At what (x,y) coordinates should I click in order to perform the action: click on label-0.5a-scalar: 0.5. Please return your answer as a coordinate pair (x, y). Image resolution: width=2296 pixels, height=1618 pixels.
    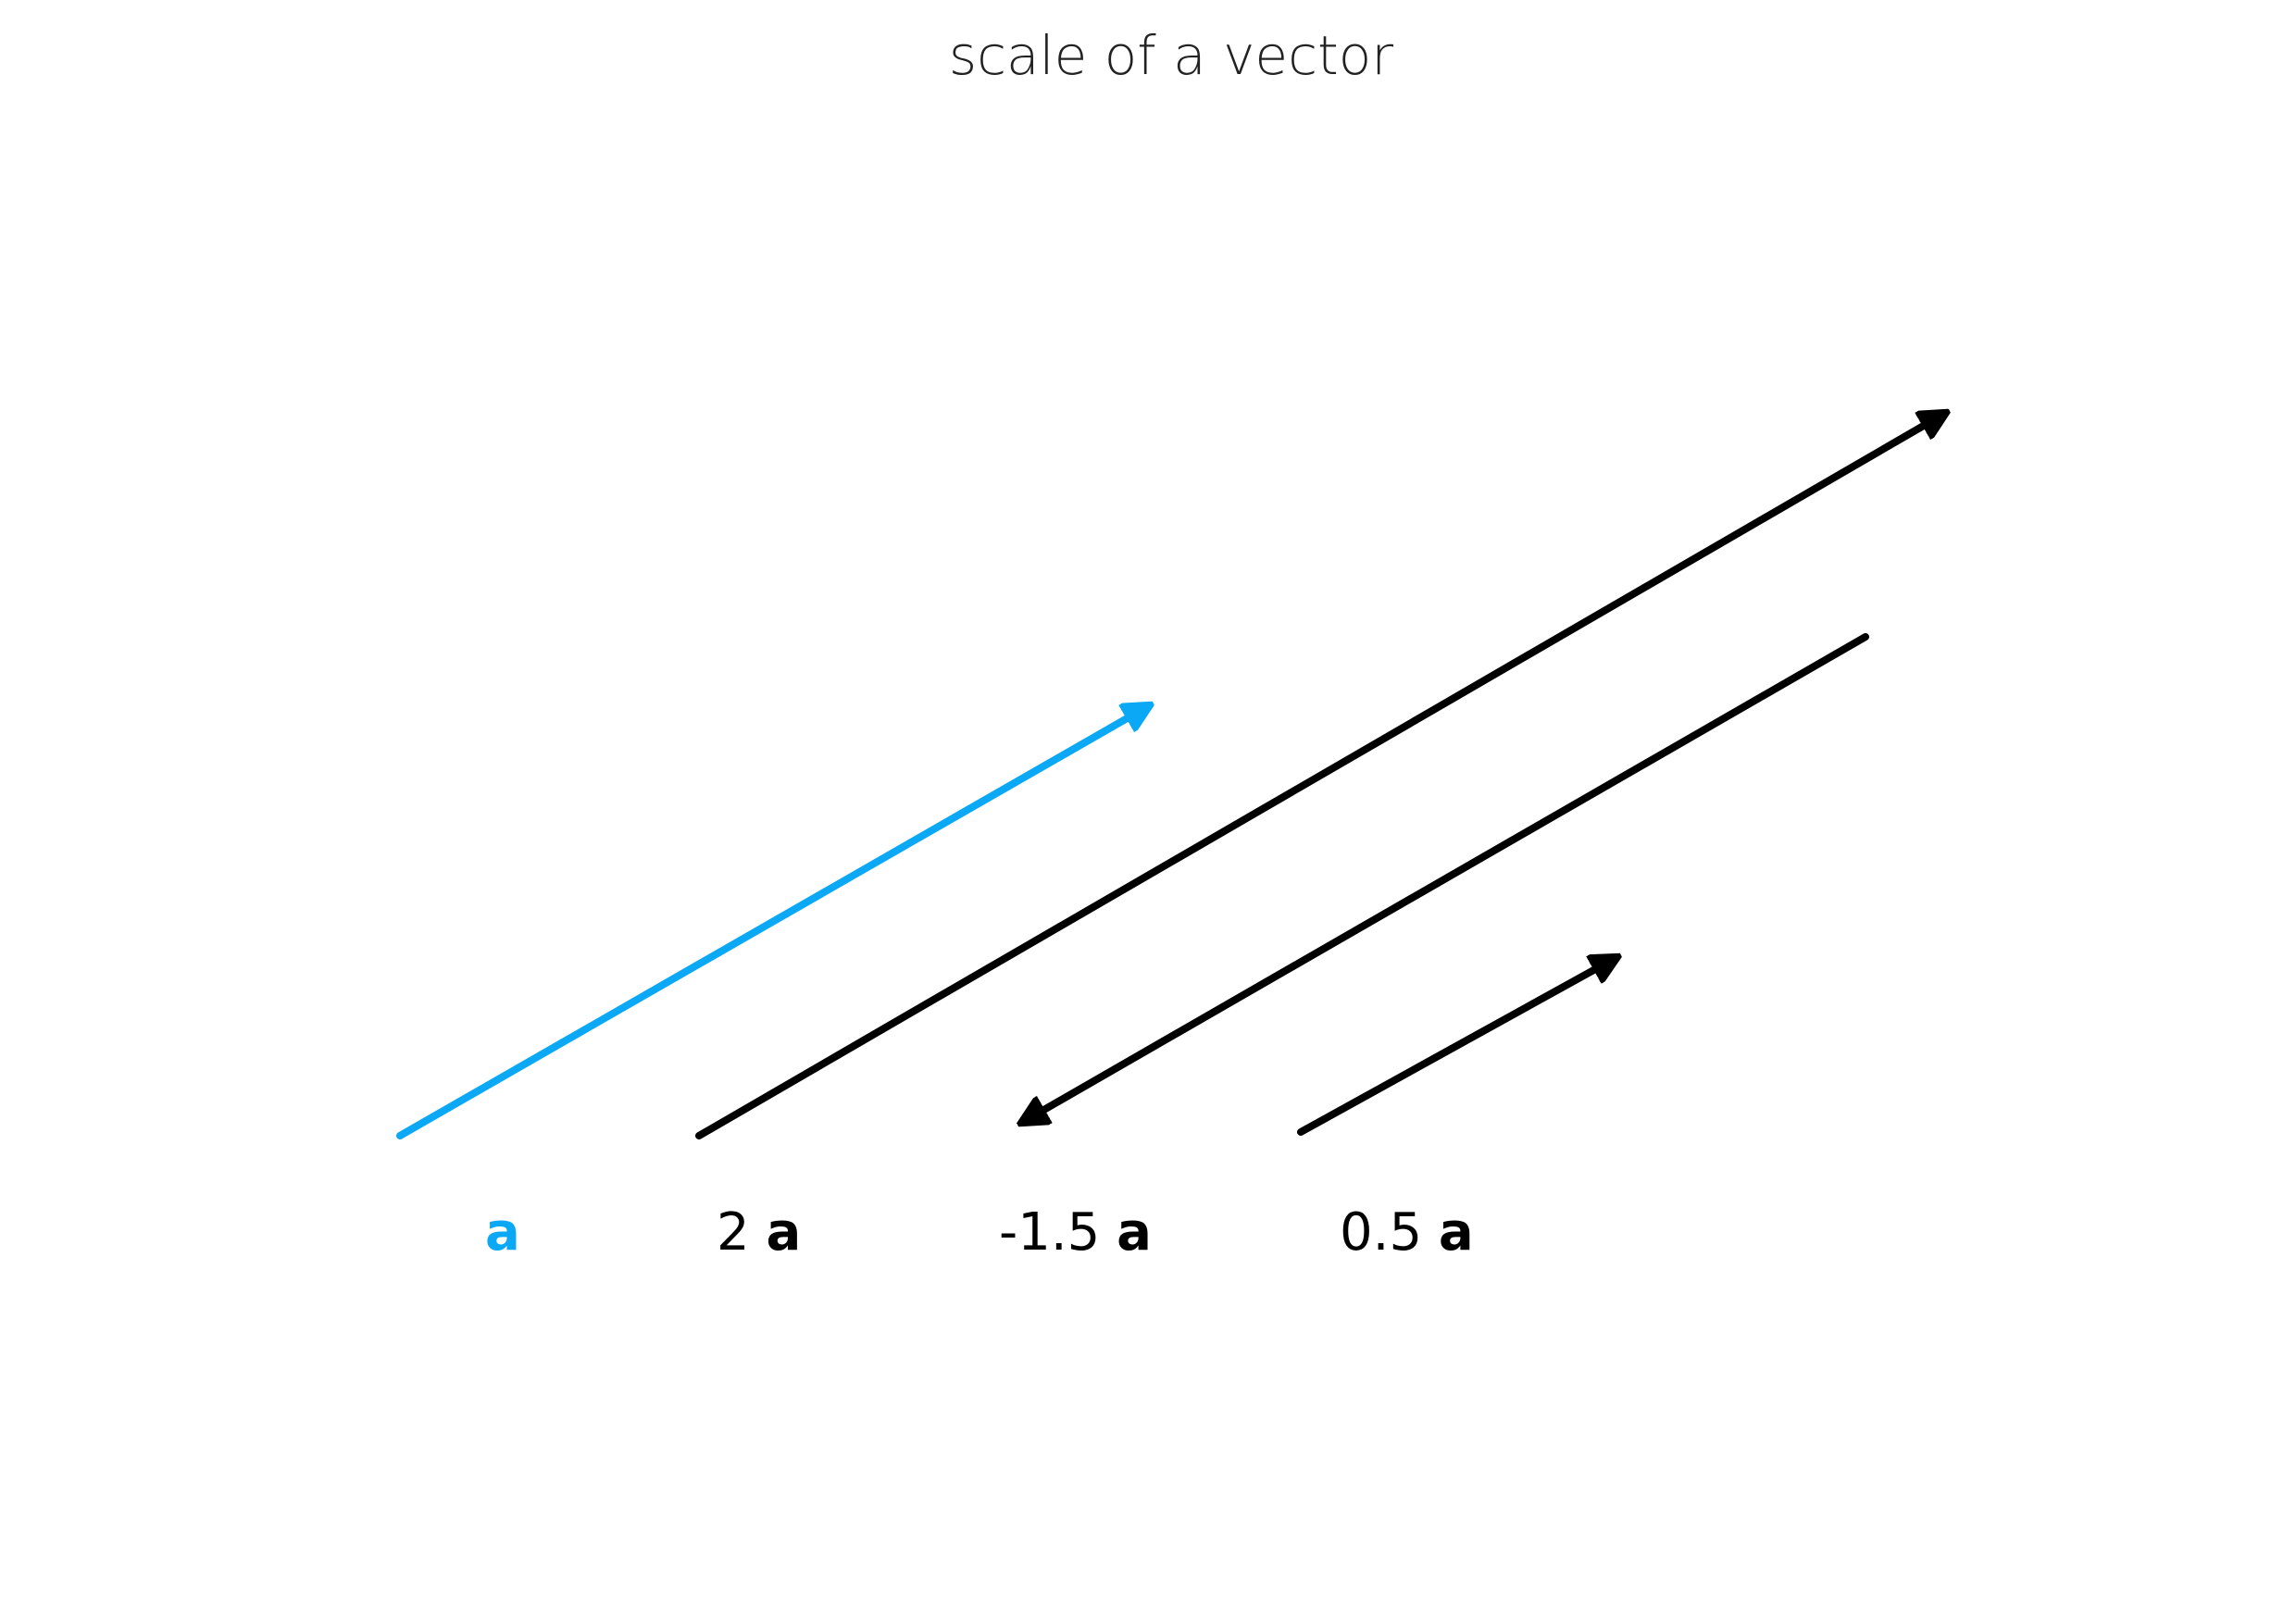
    Looking at the image, I should click on (1389, 1232).